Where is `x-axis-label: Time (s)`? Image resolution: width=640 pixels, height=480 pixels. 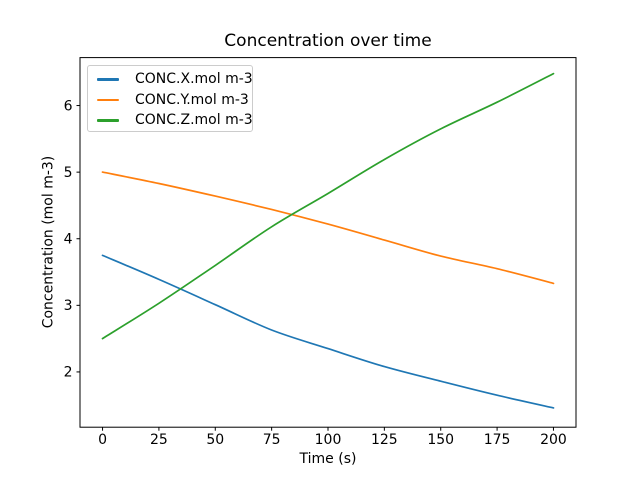
x-axis-label: Time (s) is located at coordinates (328, 459).